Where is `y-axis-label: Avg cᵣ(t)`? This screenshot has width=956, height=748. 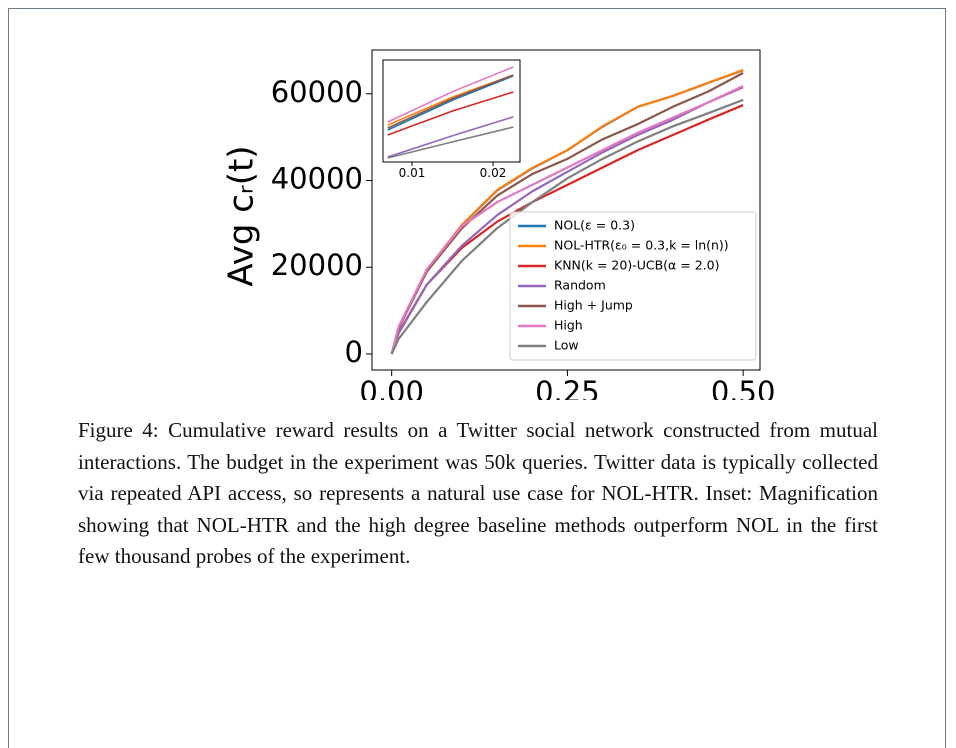 y-axis-label: Avg cᵣ(t) is located at coordinates (242, 215).